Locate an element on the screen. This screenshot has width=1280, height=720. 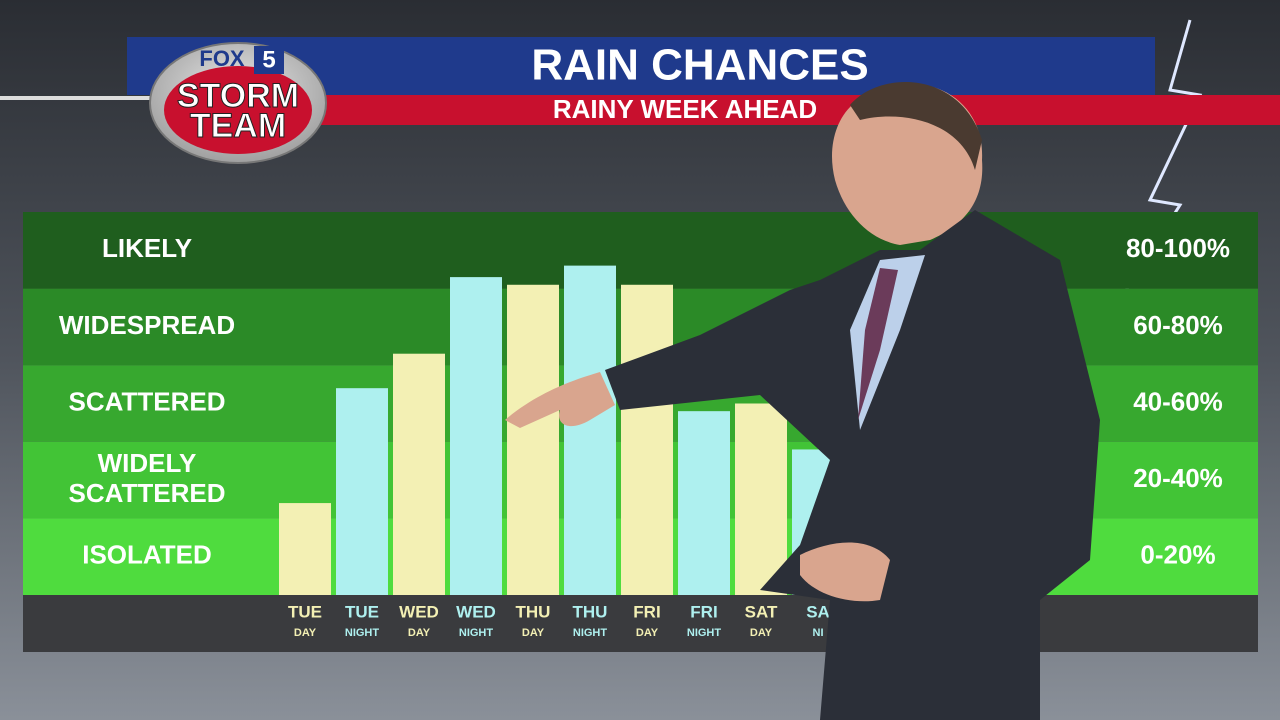
logo-num: 5 is located at coordinates (268, 59).